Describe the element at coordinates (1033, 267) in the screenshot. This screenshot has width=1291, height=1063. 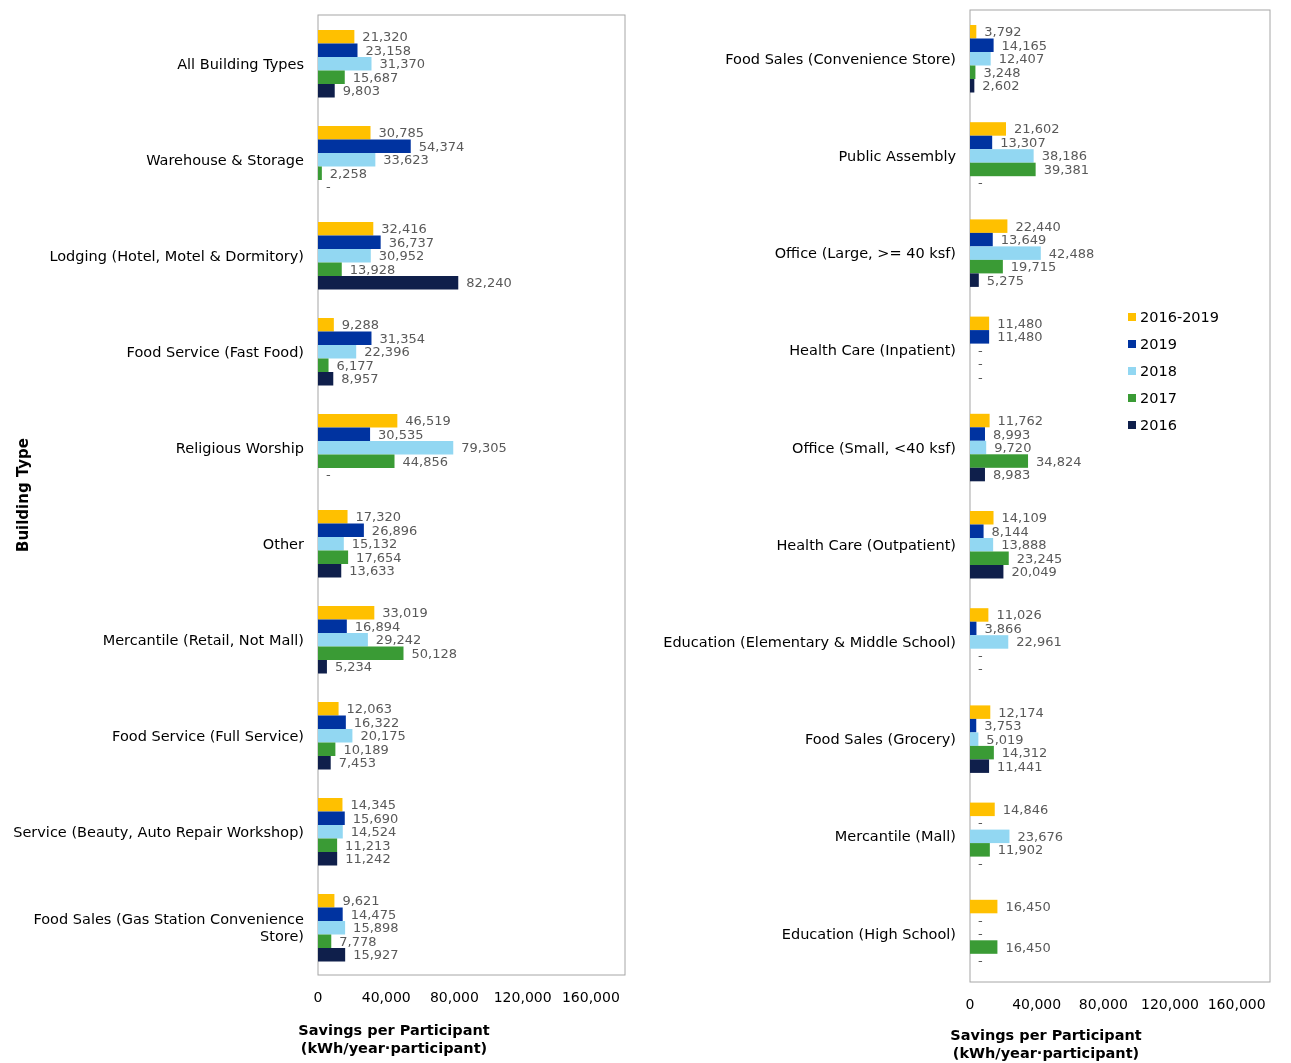
I see `data-label: 19,715` at that location.